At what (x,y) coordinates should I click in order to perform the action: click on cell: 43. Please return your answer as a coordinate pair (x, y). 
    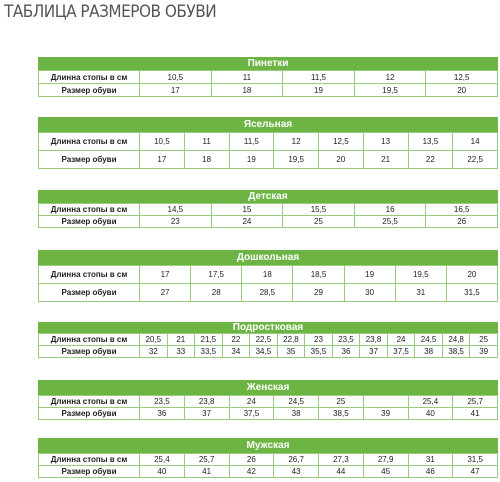
    Looking at the image, I should click on (296, 471).